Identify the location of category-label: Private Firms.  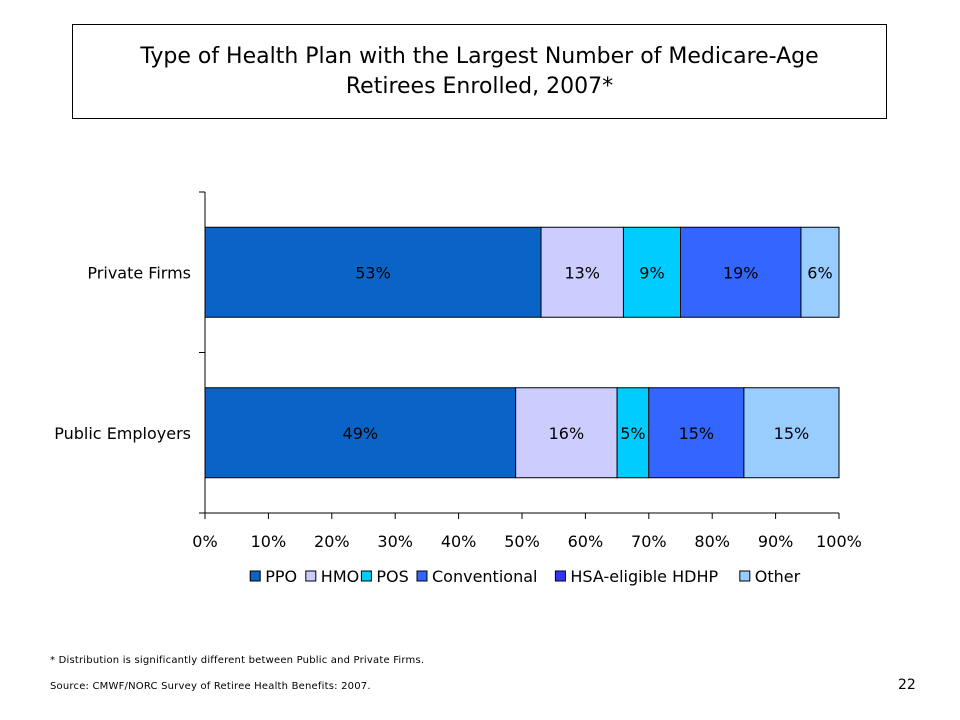
(139, 272).